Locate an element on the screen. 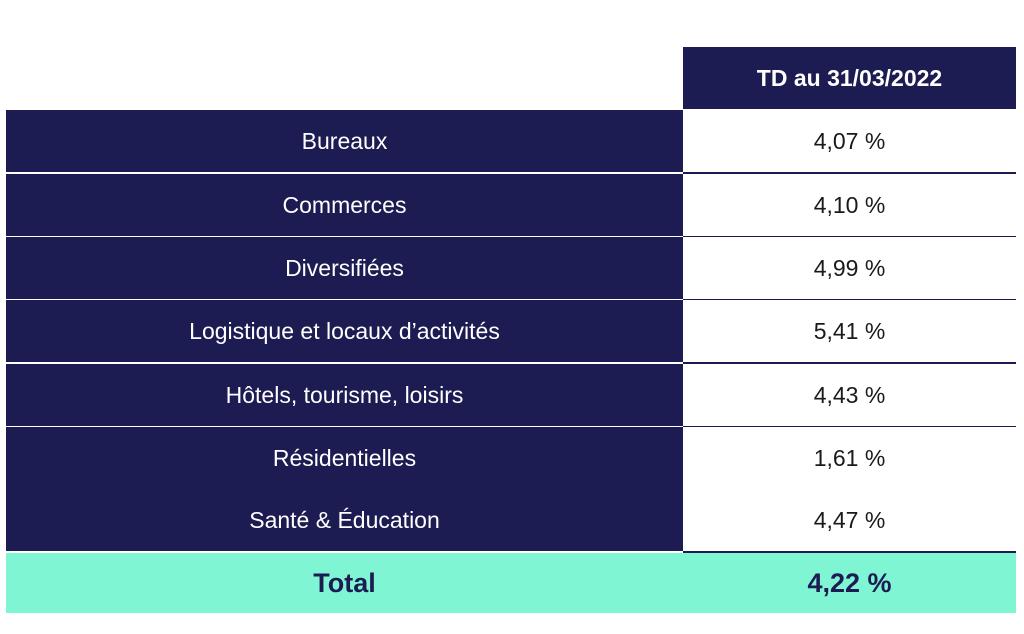 This screenshot has width=1024, height=634. row-value: 4,07 % is located at coordinates (849, 141).